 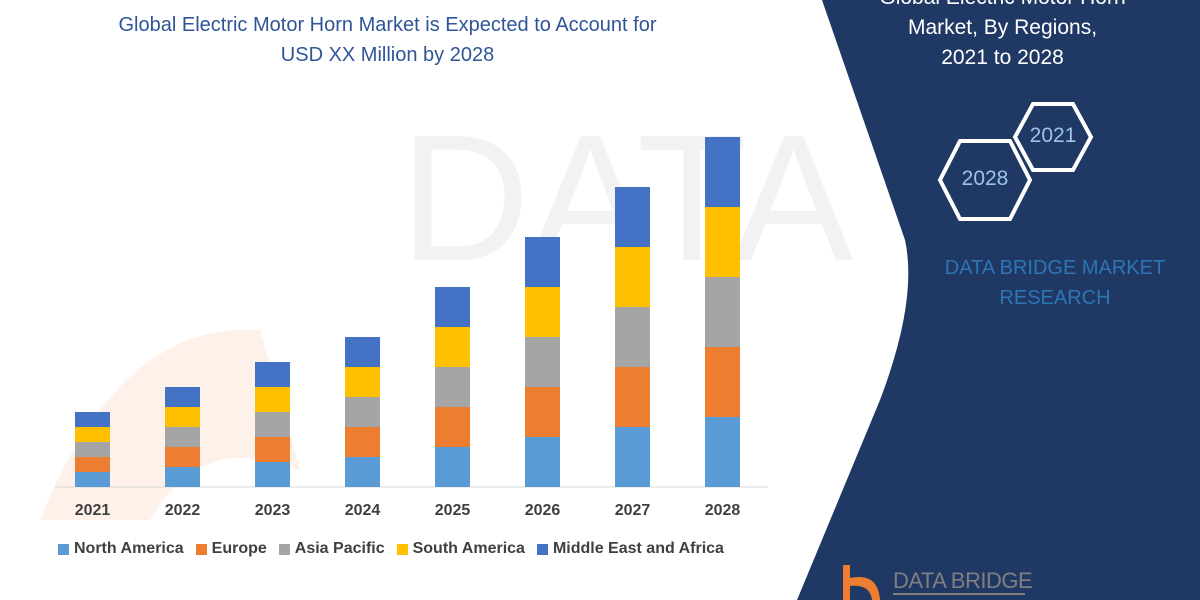 What do you see at coordinates (272, 399) in the screenshot?
I see `bar-segment-2023-south-america` at bounding box center [272, 399].